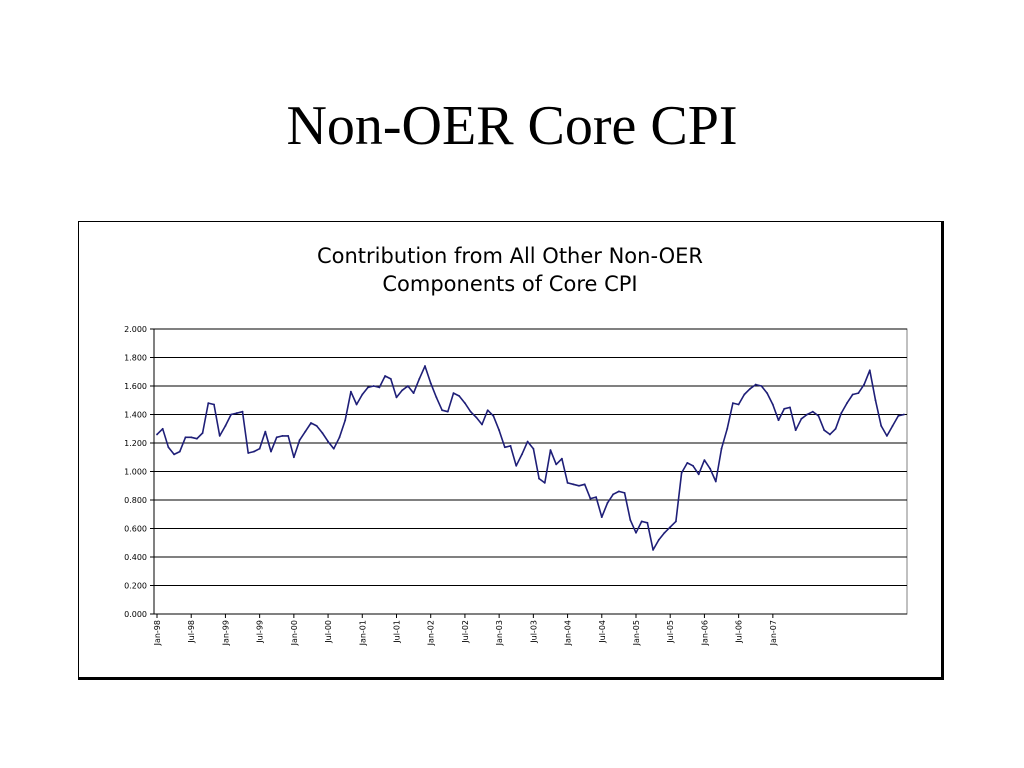  Describe the element at coordinates (225, 633) in the screenshot. I see `x-tick-label: Jan-99` at that location.